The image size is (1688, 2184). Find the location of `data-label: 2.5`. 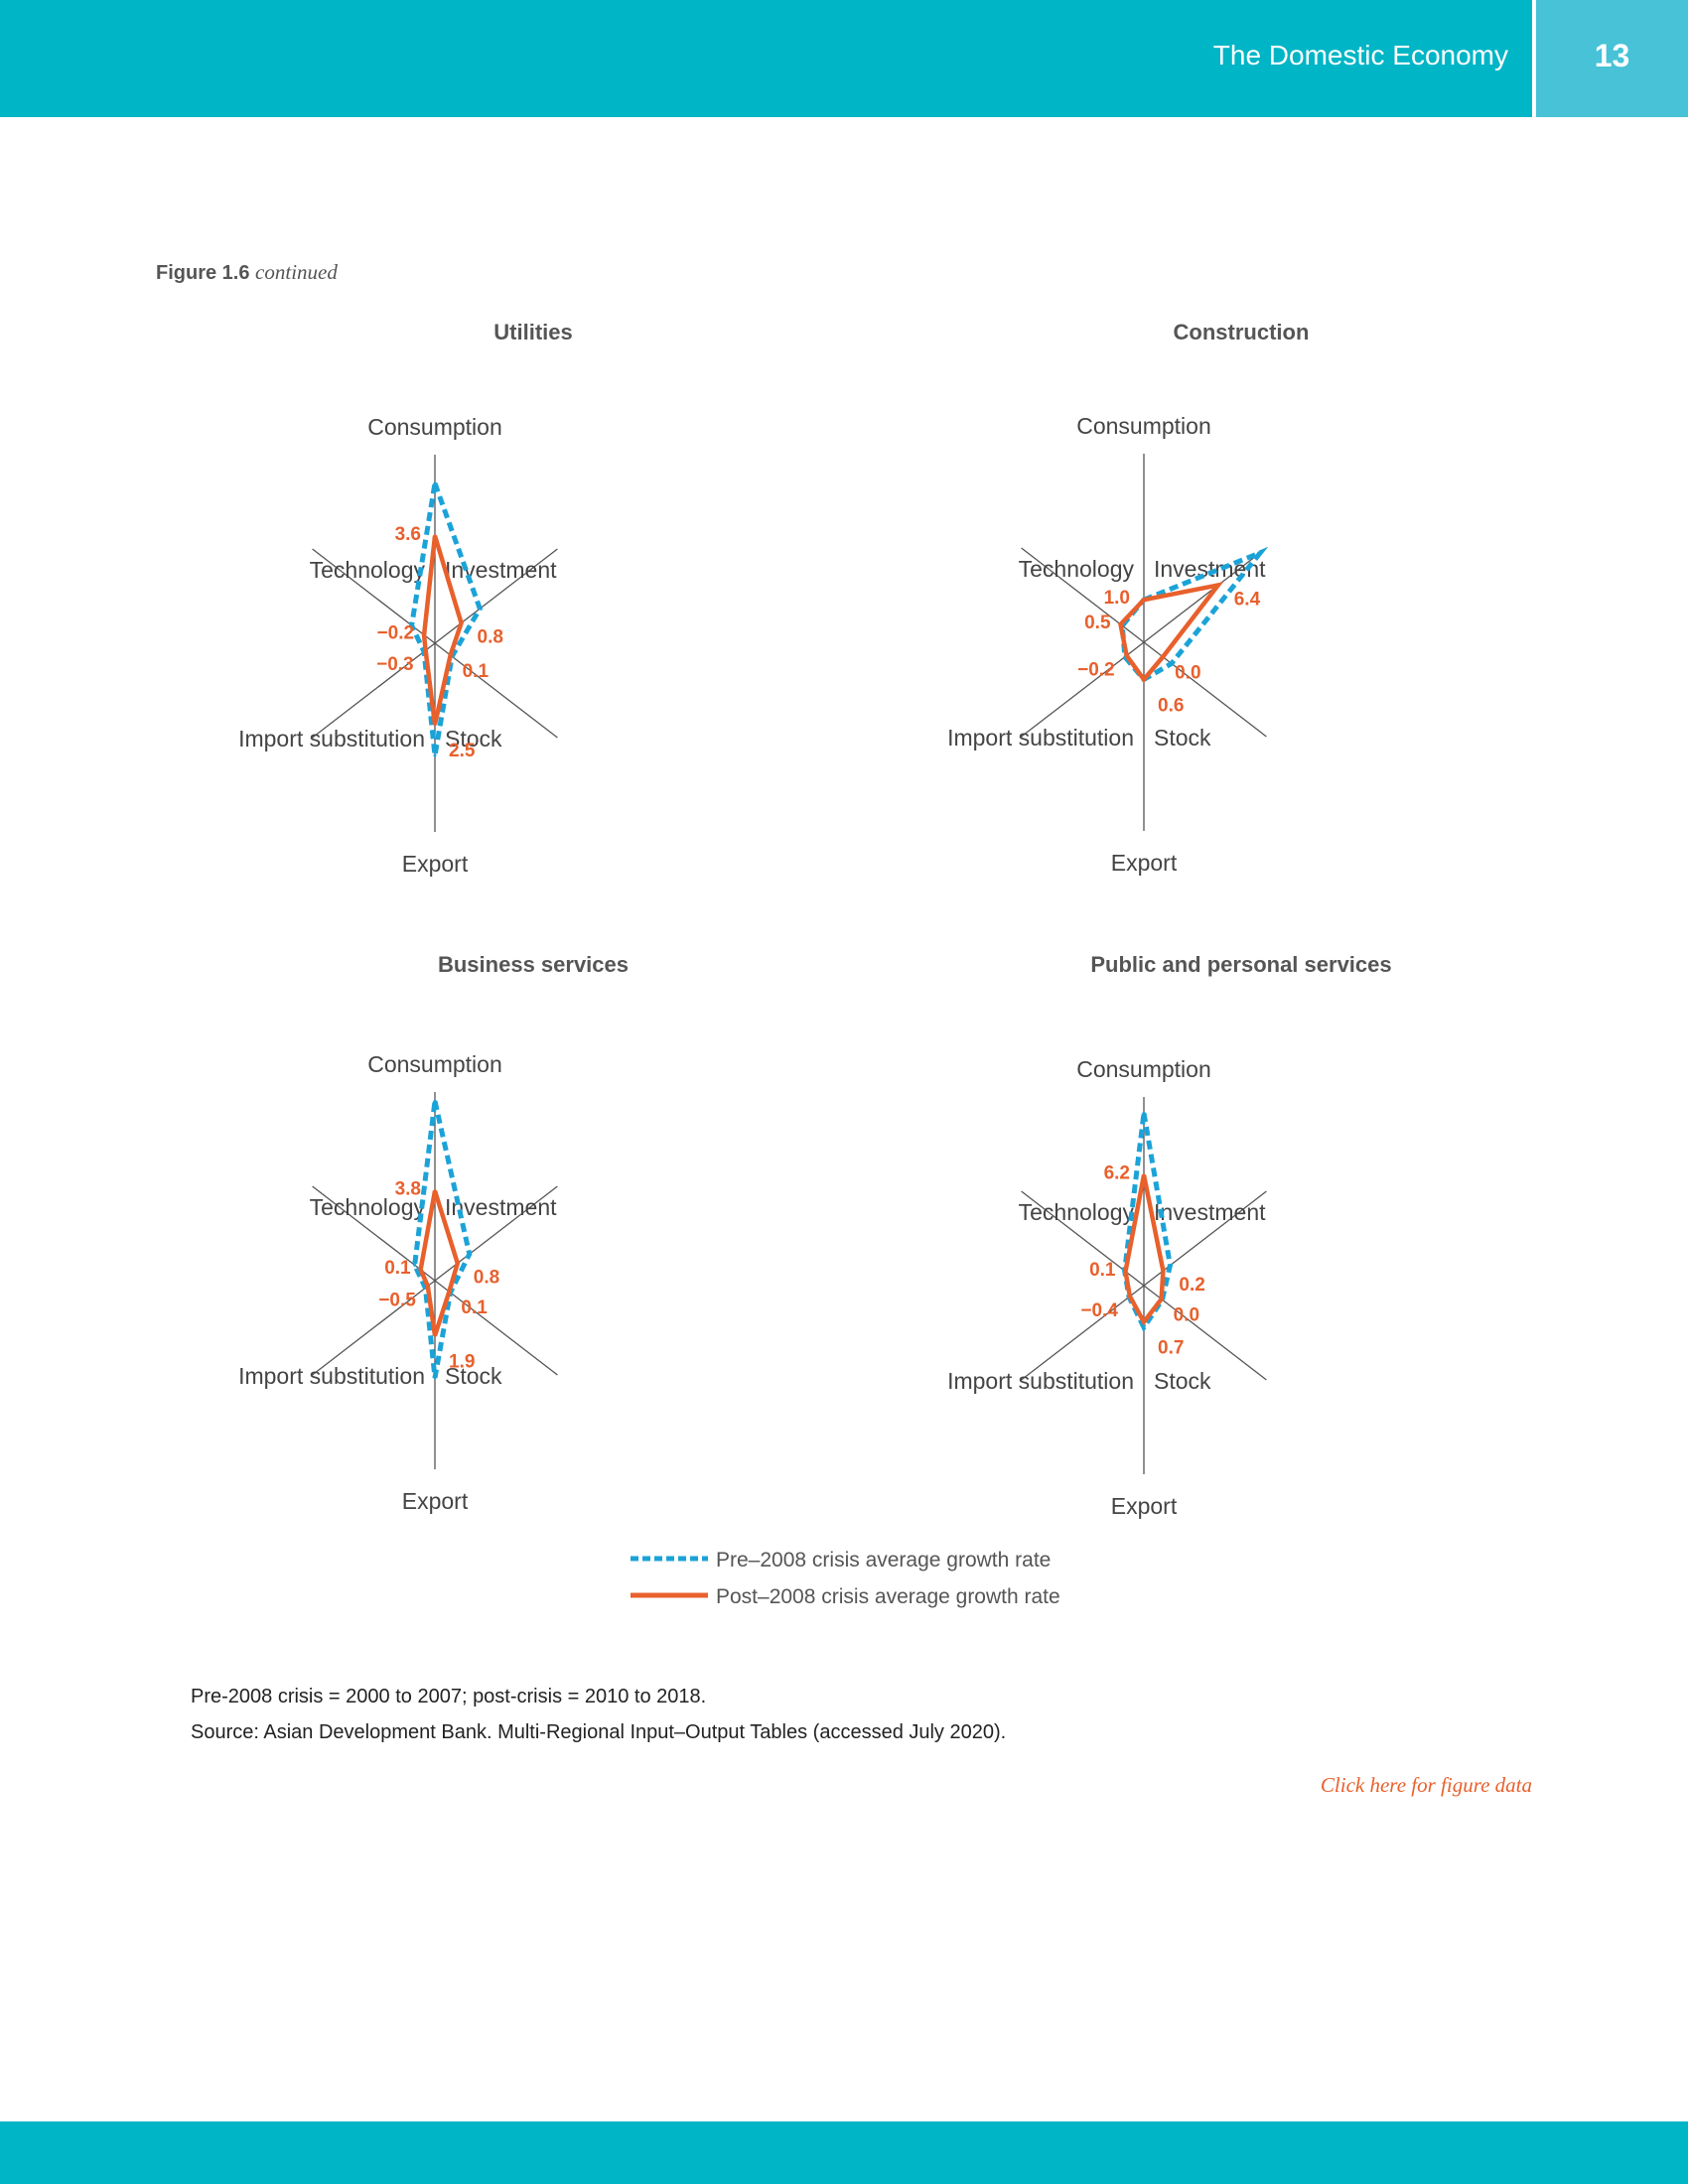

data-label: 2.5 is located at coordinates (462, 751).